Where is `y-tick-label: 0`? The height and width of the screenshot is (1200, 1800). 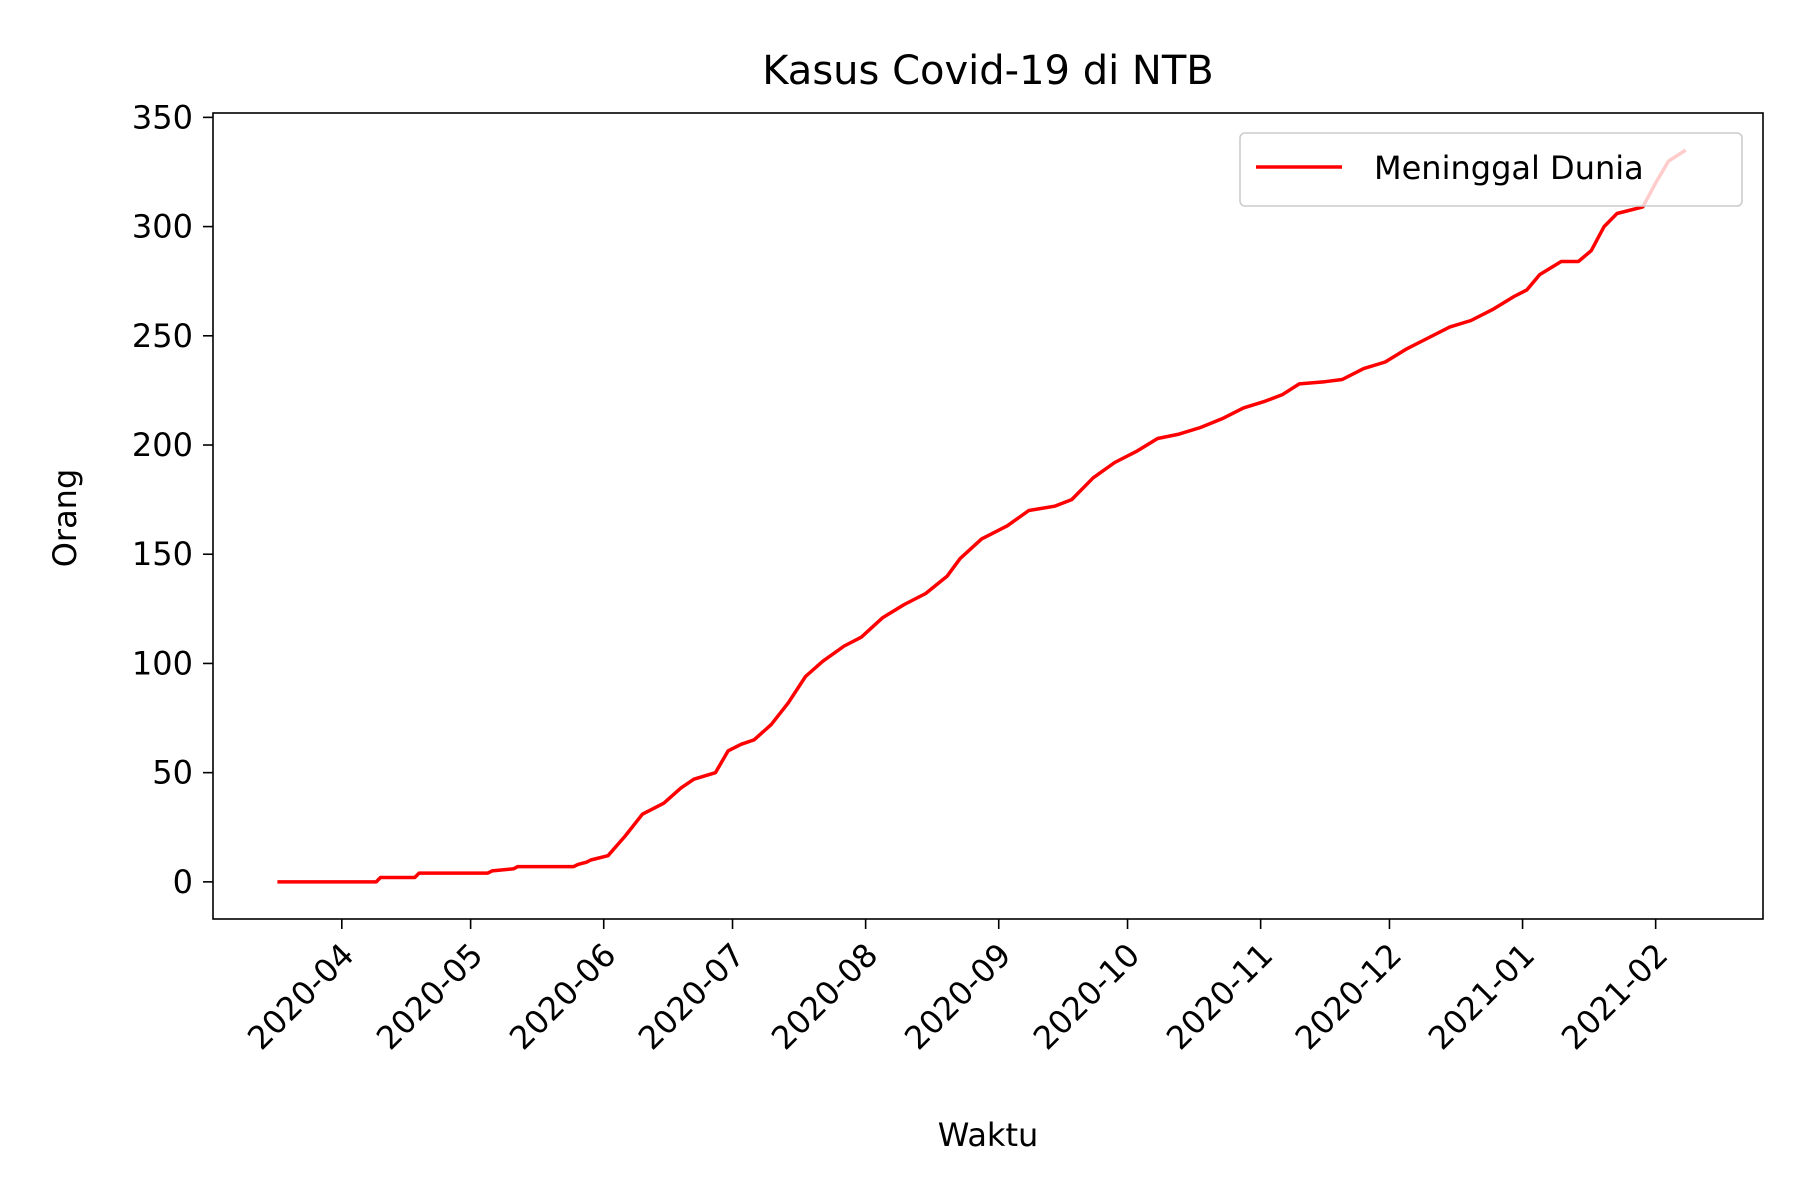 y-tick-label: 0 is located at coordinates (183, 882).